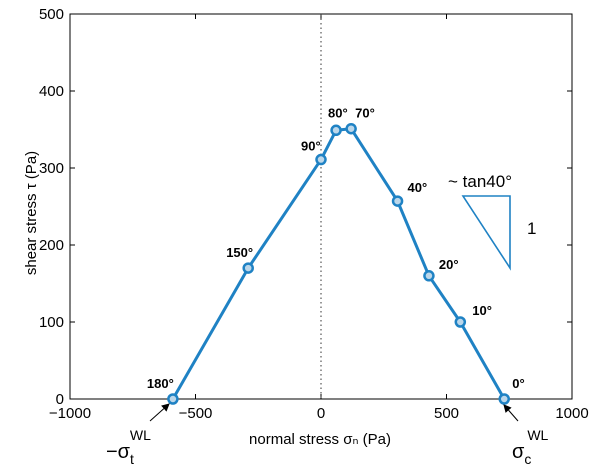 Image resolution: width=598 pixels, height=468 pixels. Describe the element at coordinates (320, 439) in the screenshot. I see `x-axis-label: normal stress σₙ (Pa)` at that location.